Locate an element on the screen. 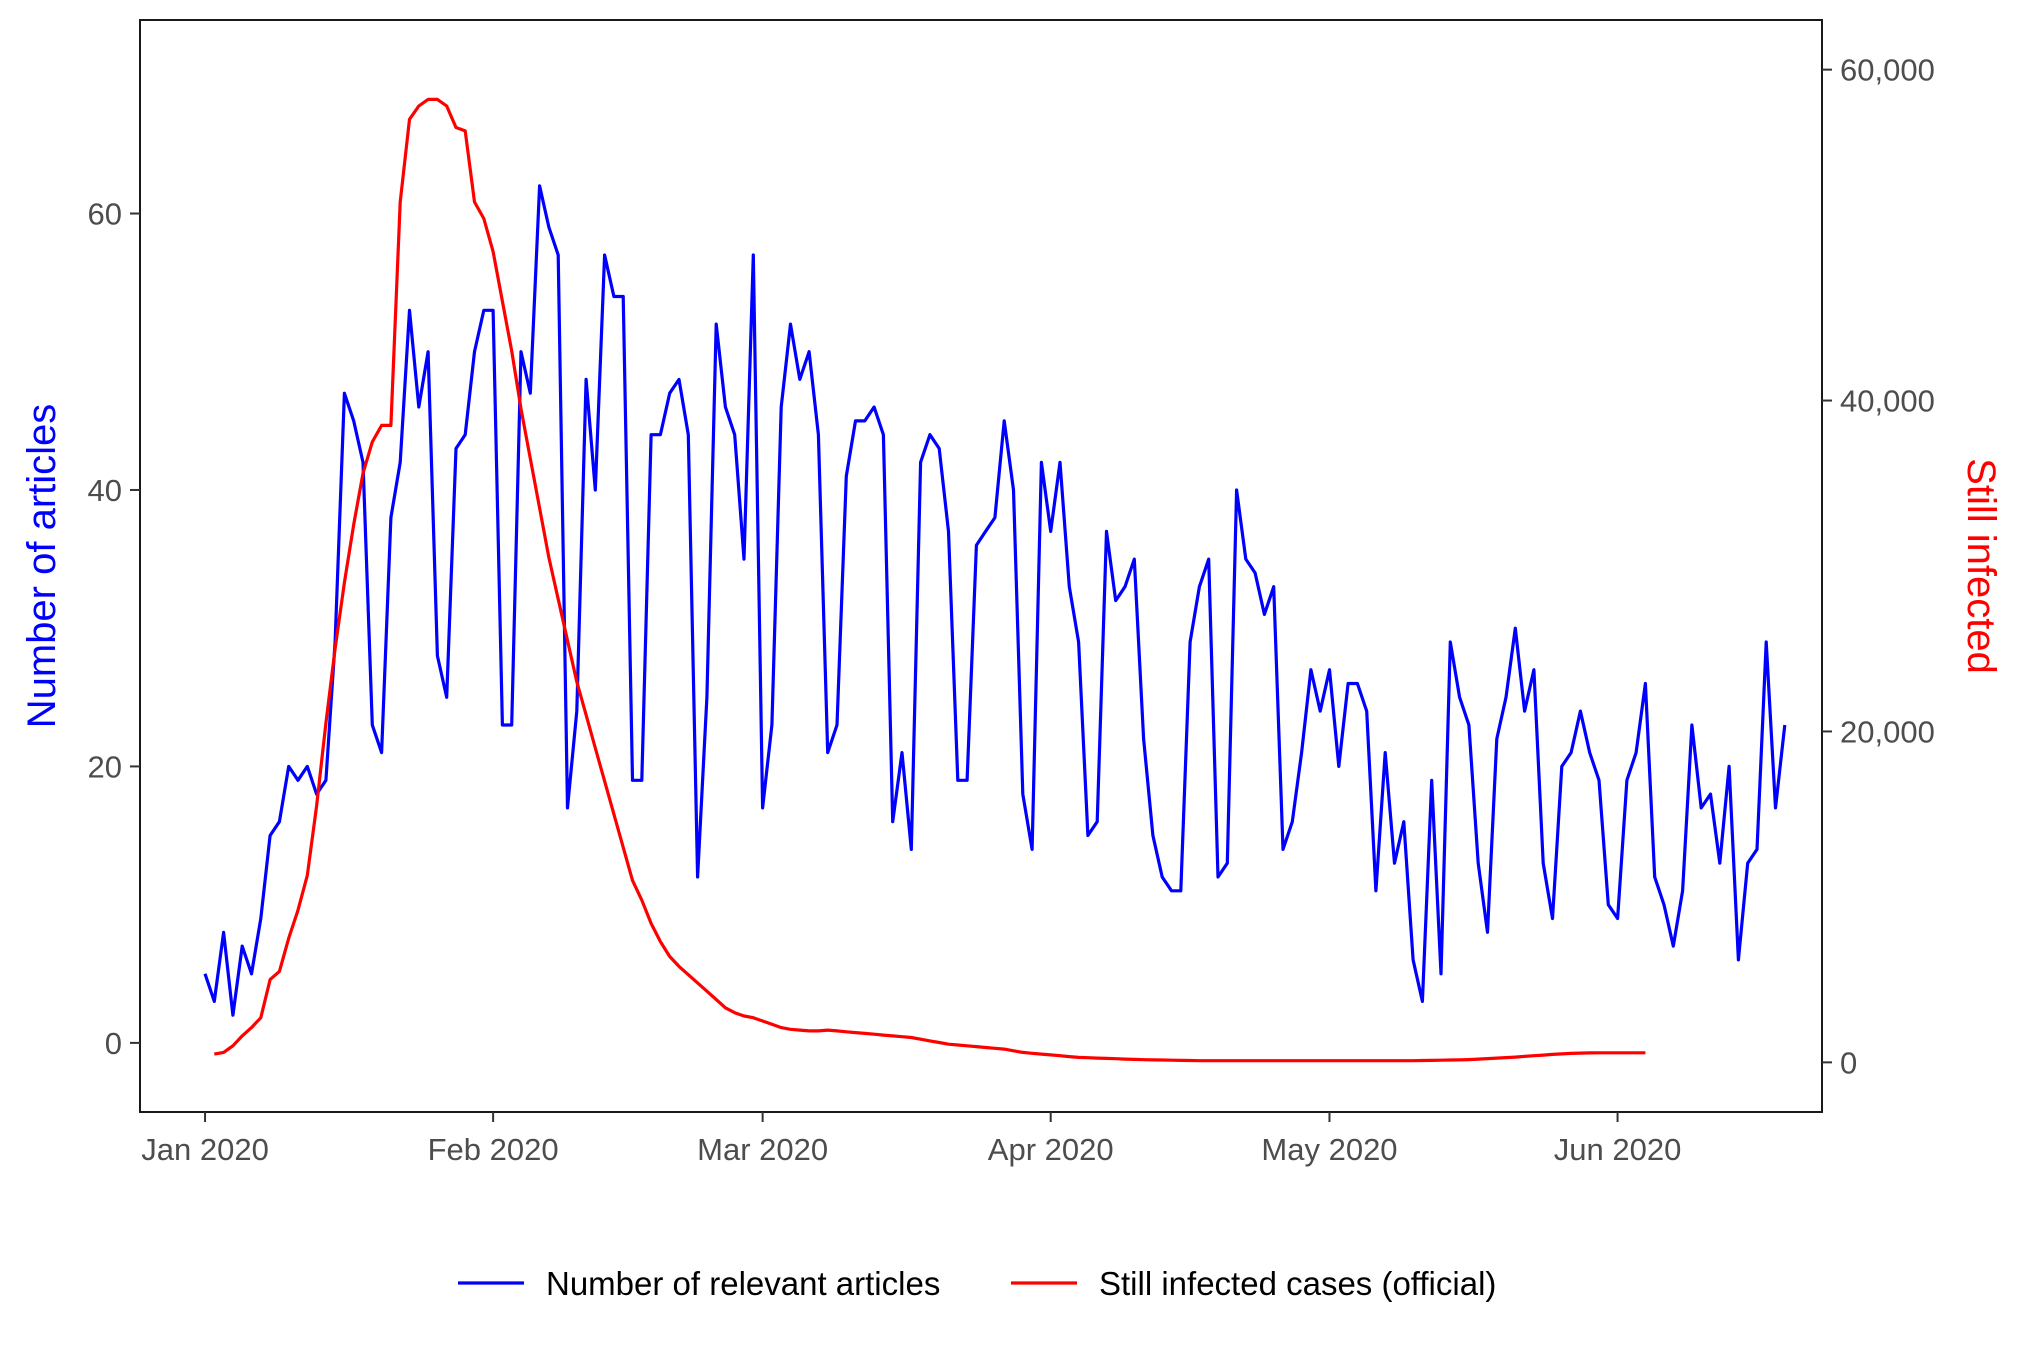  left-y-axis: 0 20 40 60 is located at coordinates (114, 629).